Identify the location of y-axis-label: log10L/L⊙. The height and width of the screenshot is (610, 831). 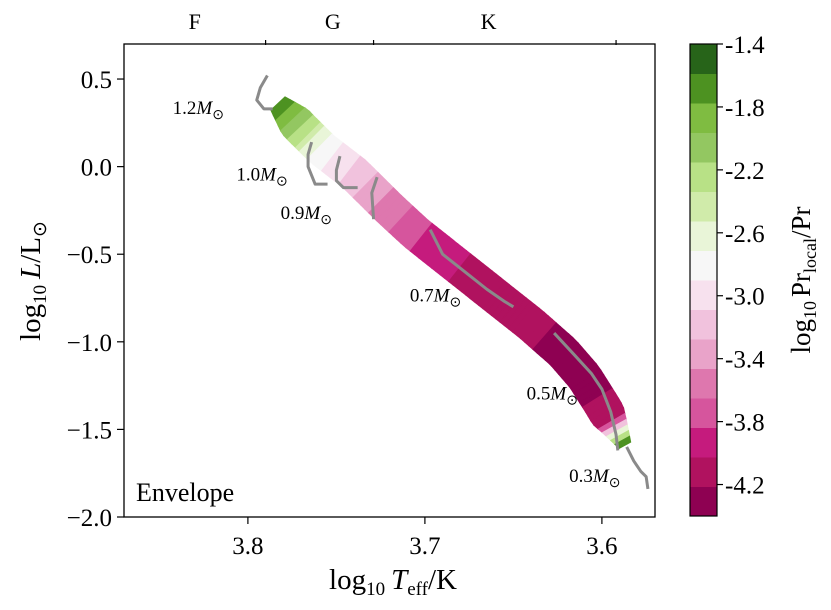
(33, 281).